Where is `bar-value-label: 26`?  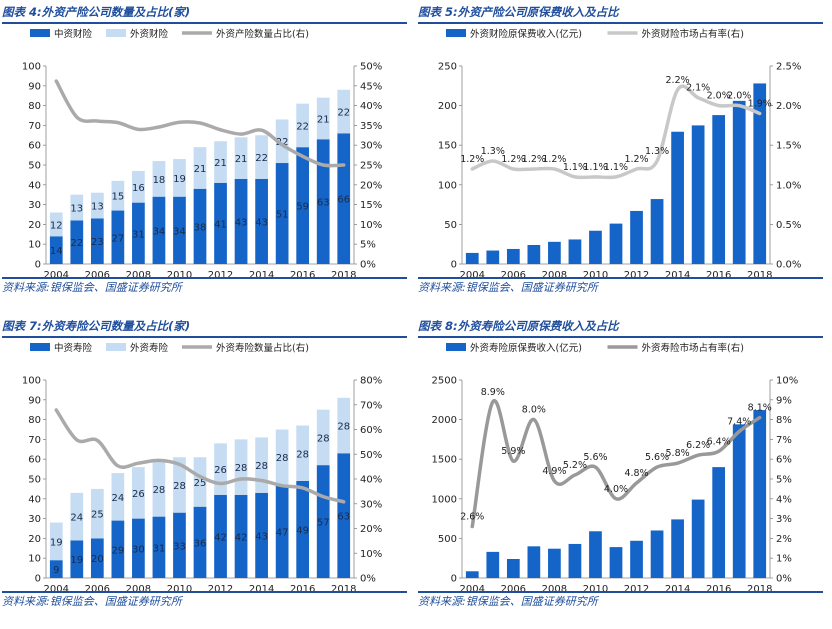 bar-value-label: 26 is located at coordinates (220, 470).